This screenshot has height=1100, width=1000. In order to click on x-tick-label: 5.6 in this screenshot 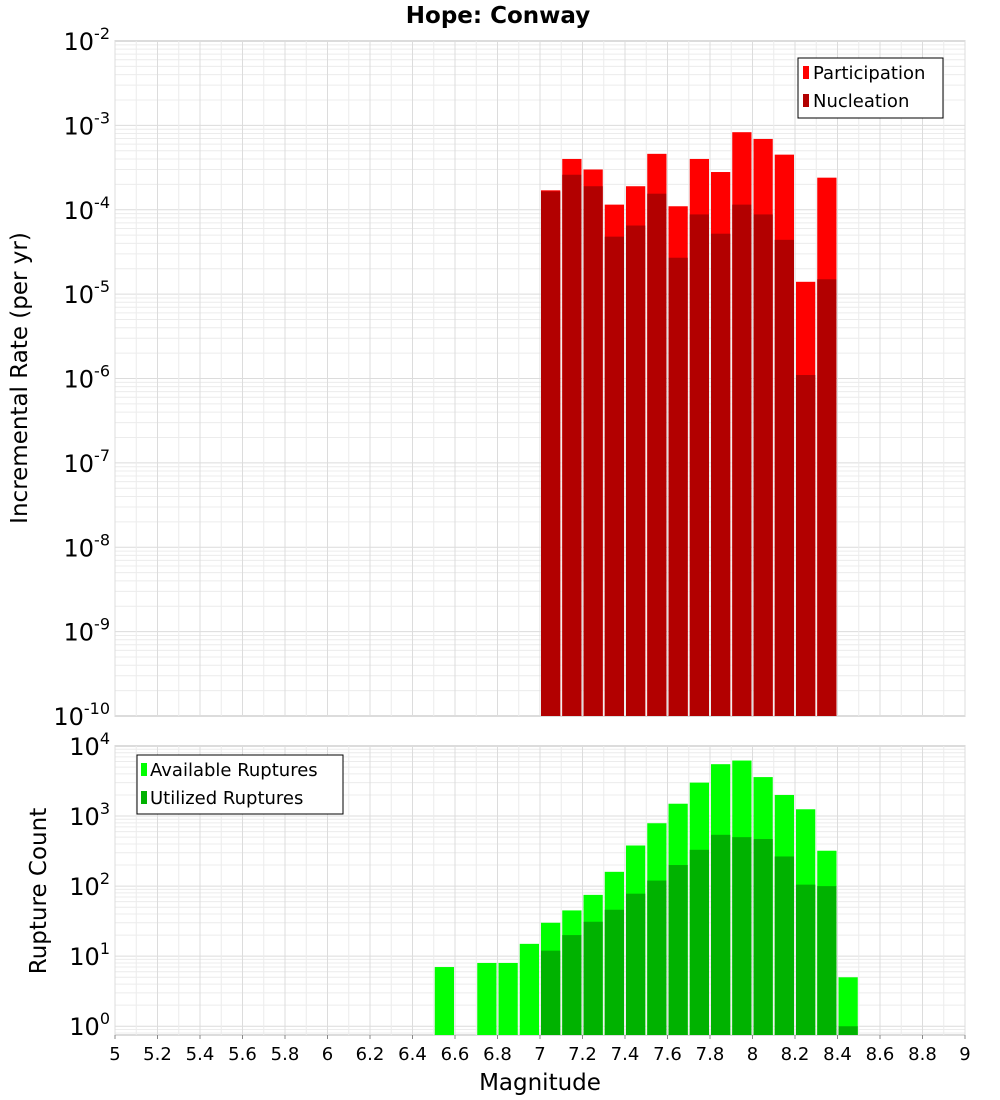, I will do `click(242, 1054)`.